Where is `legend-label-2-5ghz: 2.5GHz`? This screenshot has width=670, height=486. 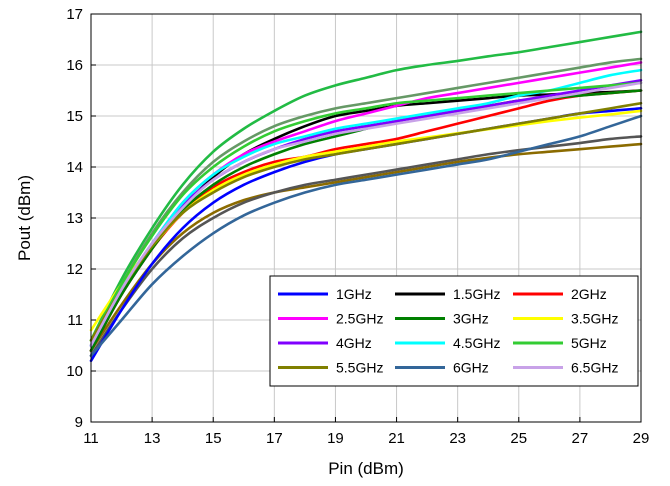 legend-label-2-5ghz: 2.5GHz is located at coordinates (359, 319).